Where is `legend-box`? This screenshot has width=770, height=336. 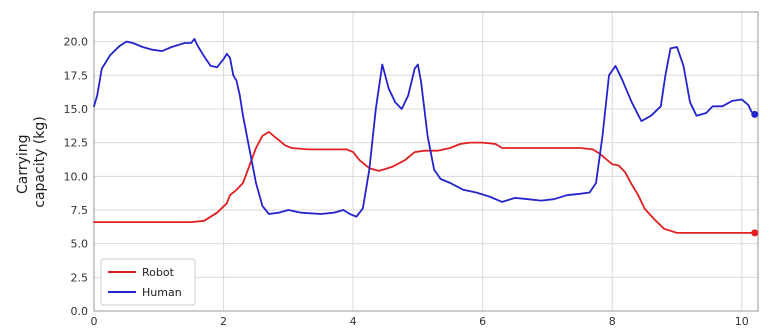 legend-box is located at coordinates (148, 282).